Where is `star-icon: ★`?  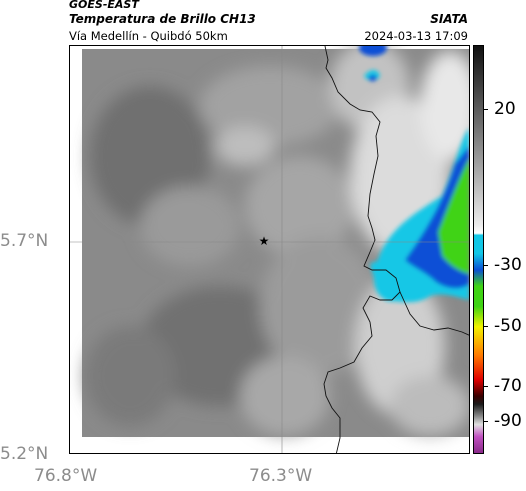 star-icon: ★ is located at coordinates (264, 241).